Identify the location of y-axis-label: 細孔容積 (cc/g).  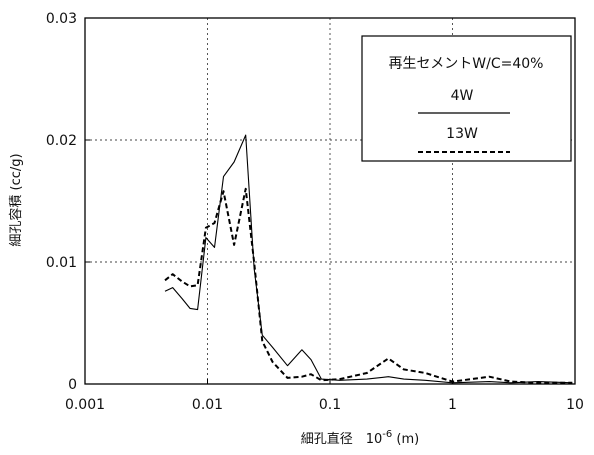
(16, 199).